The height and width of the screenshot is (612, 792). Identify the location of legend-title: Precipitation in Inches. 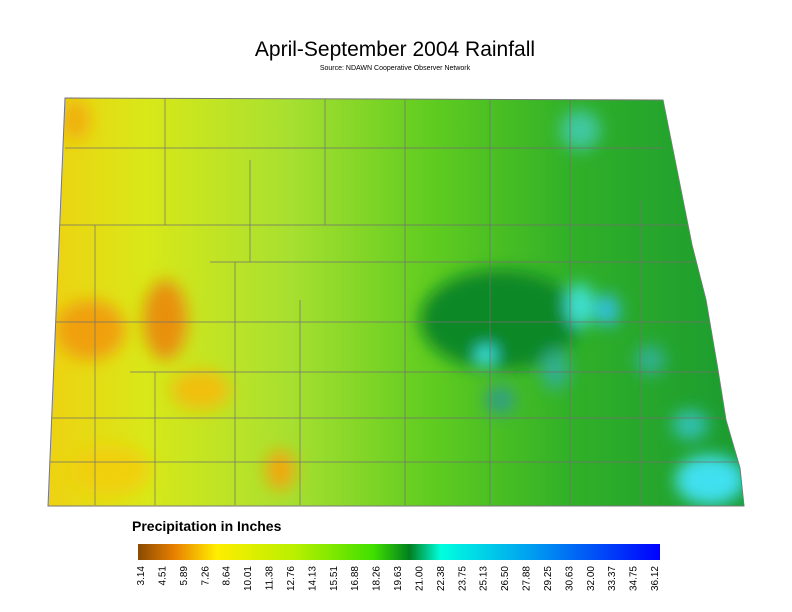
(207, 526).